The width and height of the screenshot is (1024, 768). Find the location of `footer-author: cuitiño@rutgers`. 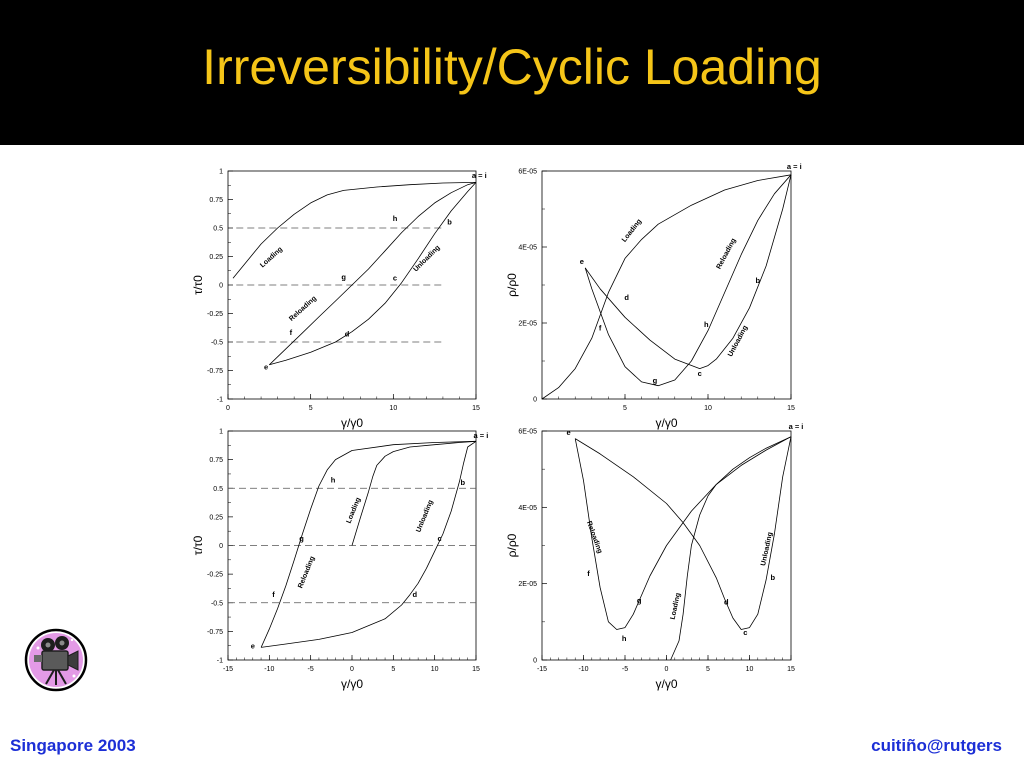

footer-author: cuitiño@rutgers is located at coordinates (936, 745).